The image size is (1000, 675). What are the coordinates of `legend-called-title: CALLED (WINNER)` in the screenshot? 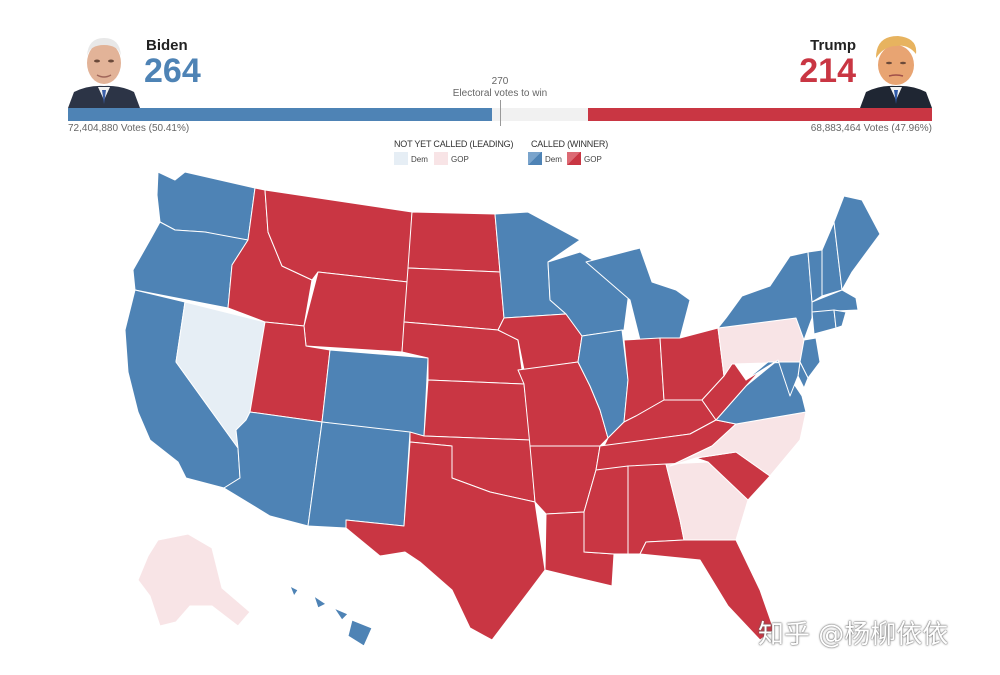 It's located at (570, 144).